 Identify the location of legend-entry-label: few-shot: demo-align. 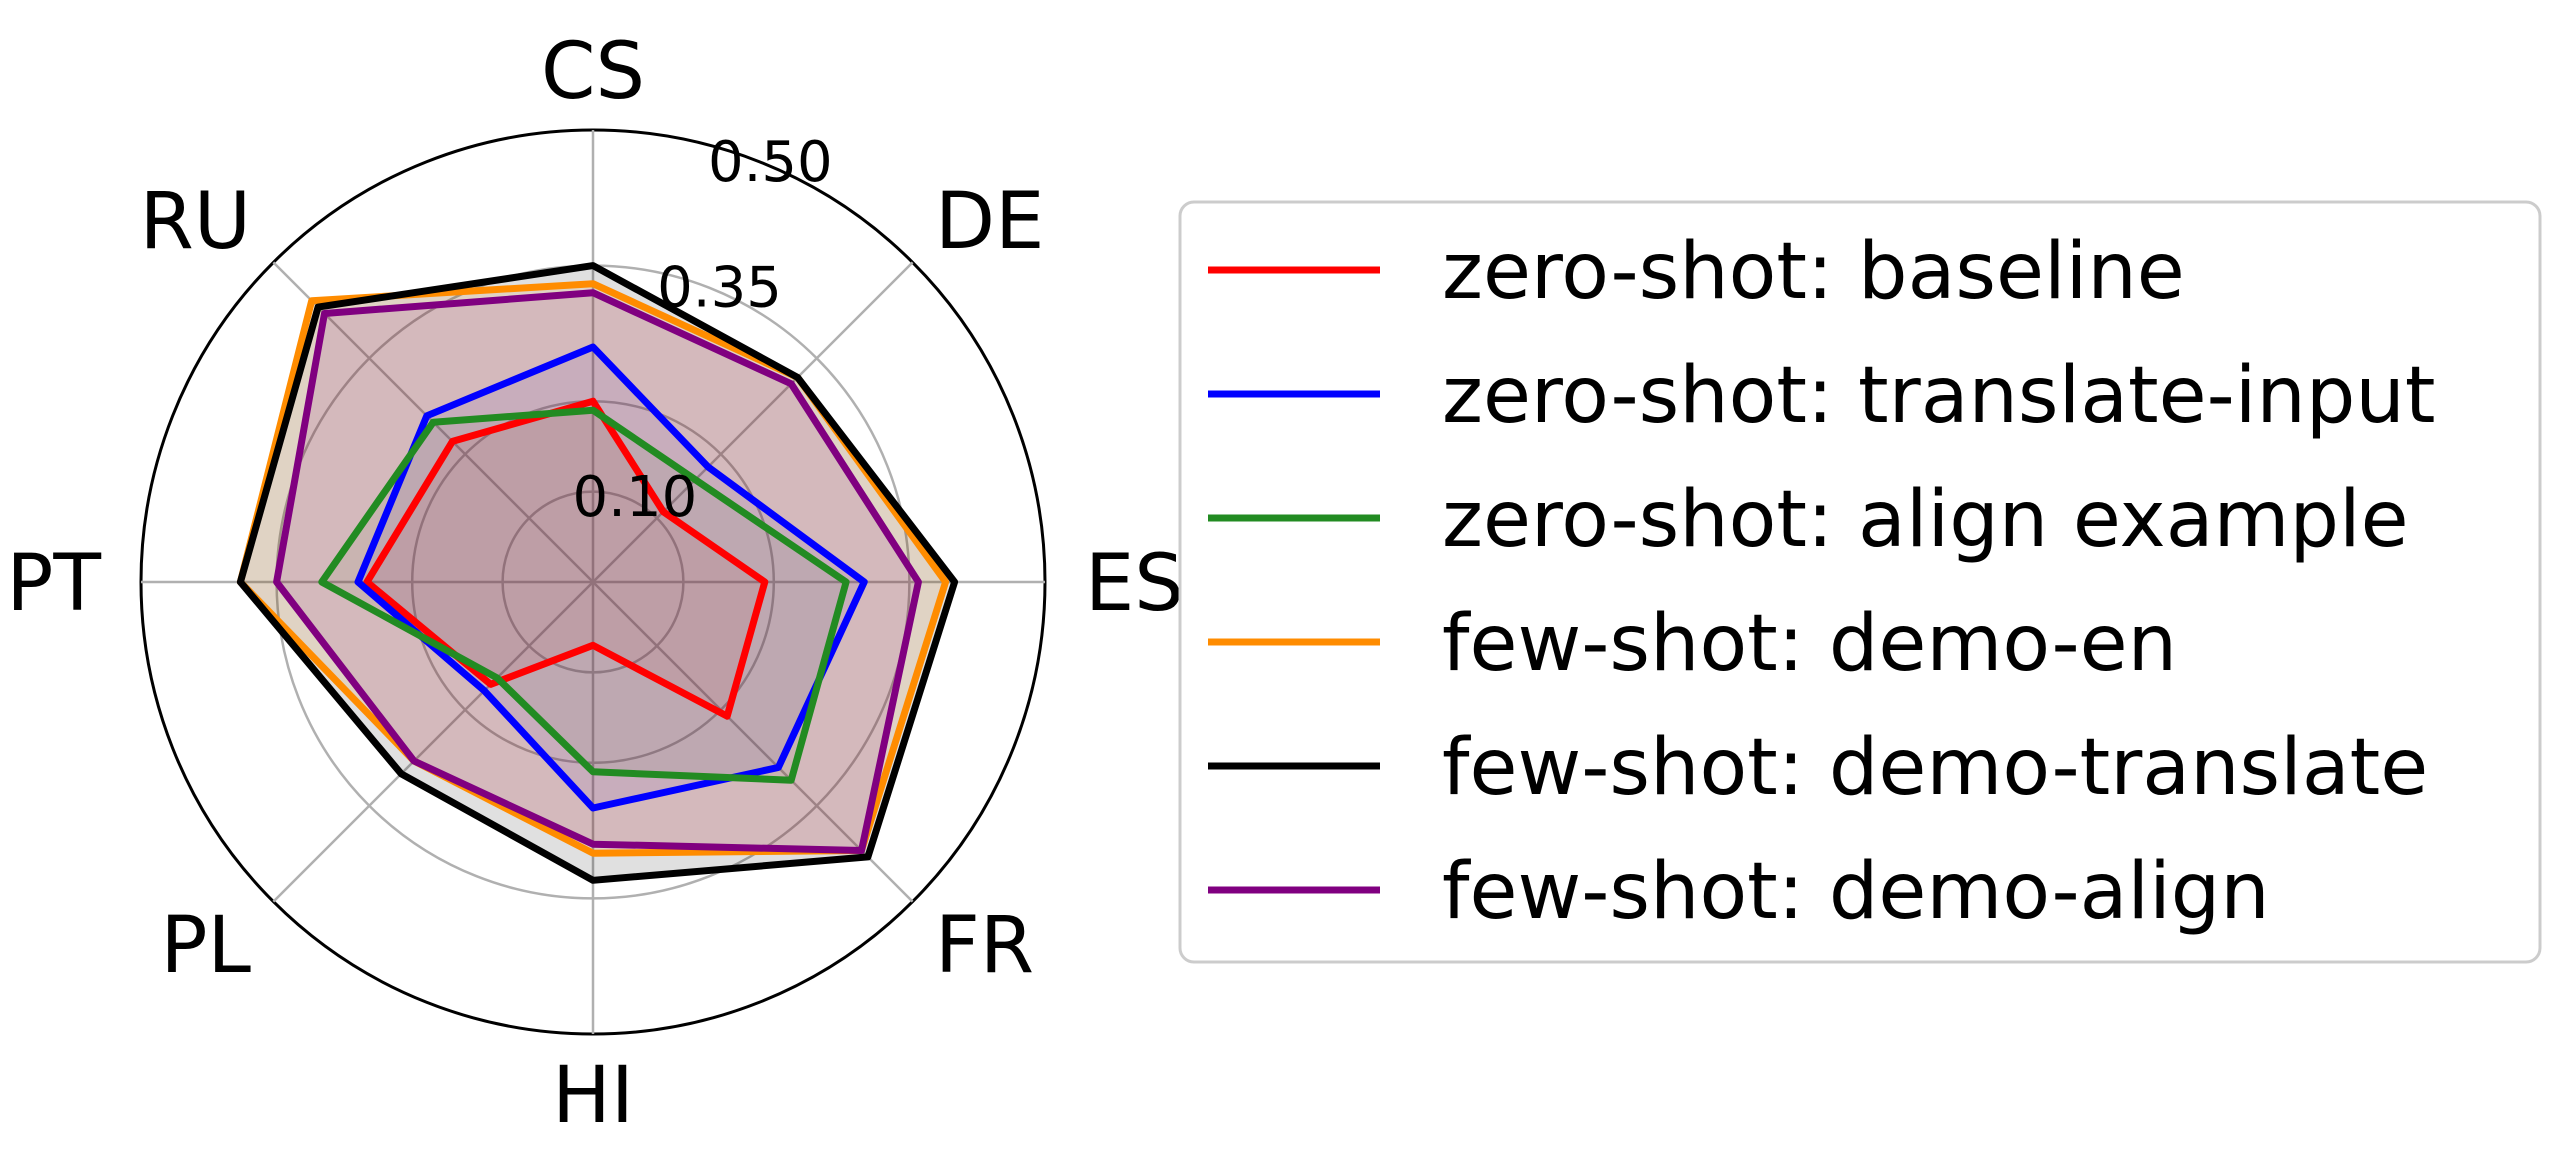
(1856, 892).